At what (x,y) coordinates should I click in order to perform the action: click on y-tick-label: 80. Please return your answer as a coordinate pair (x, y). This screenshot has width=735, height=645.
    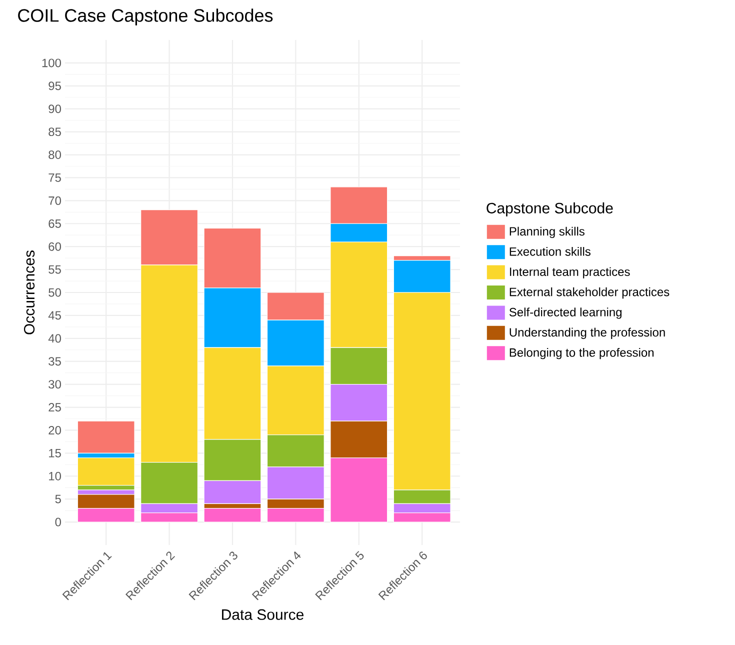
    Looking at the image, I should click on (55, 155).